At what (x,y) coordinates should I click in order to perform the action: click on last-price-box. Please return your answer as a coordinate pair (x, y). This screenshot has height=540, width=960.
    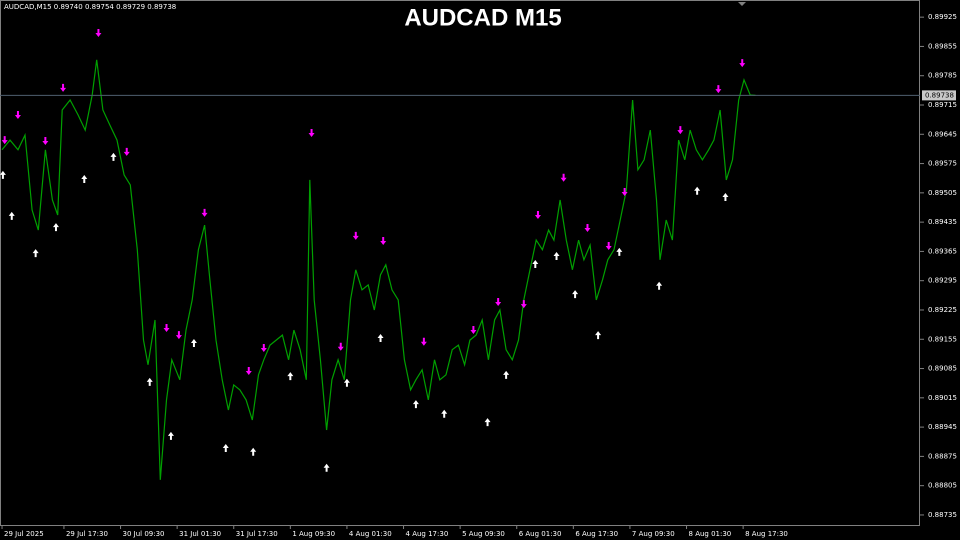
    Looking at the image, I should click on (939, 95).